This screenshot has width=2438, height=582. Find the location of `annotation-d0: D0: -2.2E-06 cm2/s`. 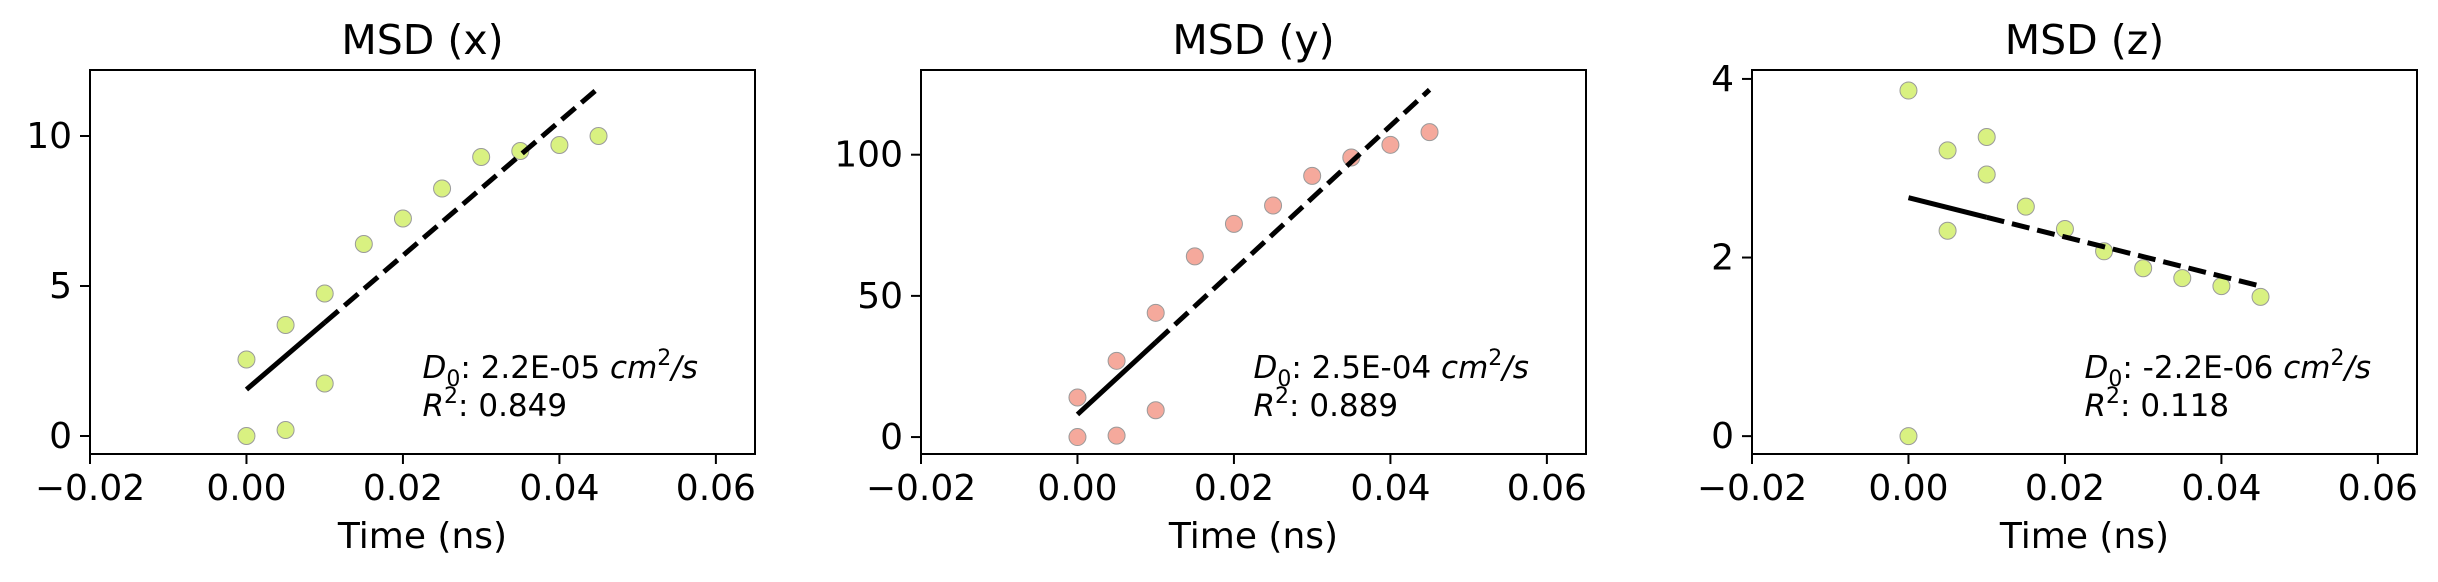

annotation-d0: D0: -2.2E-06 cm2/s is located at coordinates (2228, 369).